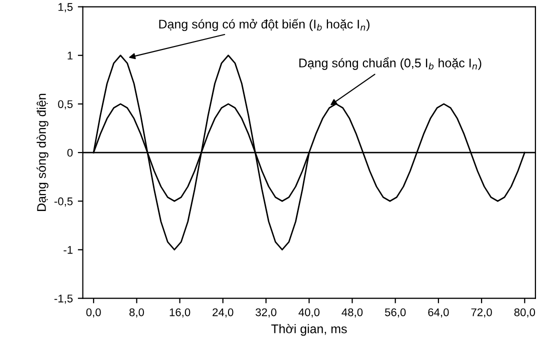 The height and width of the screenshot is (339, 552). I want to click on x-axis-title: Thời gian, ms, so click(309, 330).